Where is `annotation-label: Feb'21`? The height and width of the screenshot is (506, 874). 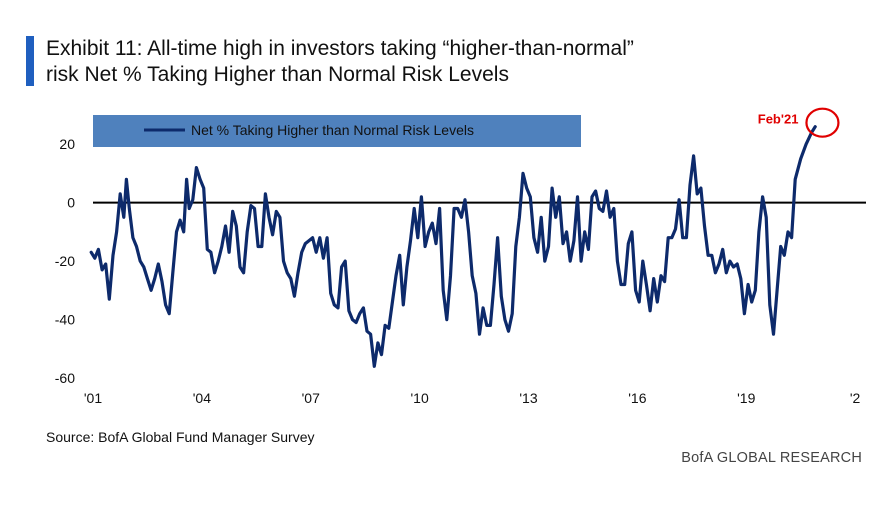 annotation-label: Feb'21 is located at coordinates (778, 119).